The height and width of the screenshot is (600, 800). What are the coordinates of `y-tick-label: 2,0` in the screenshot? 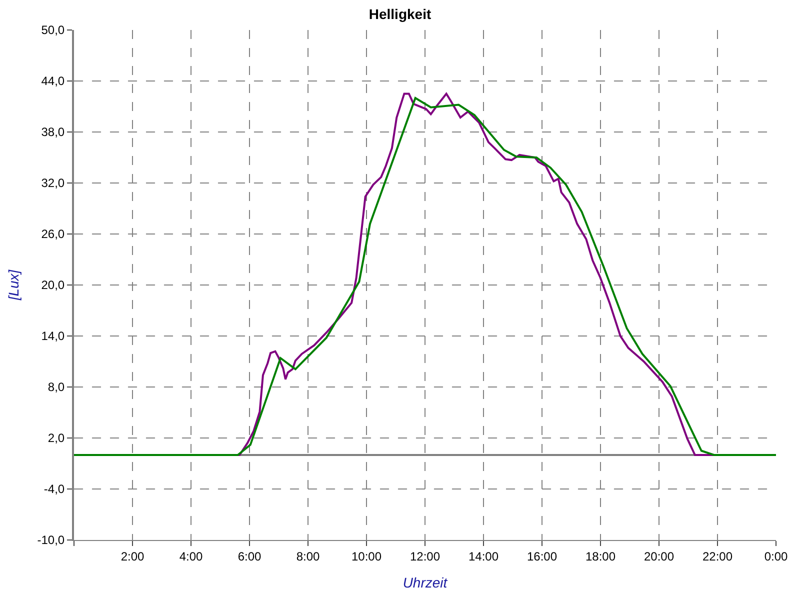 It's located at (56, 438).